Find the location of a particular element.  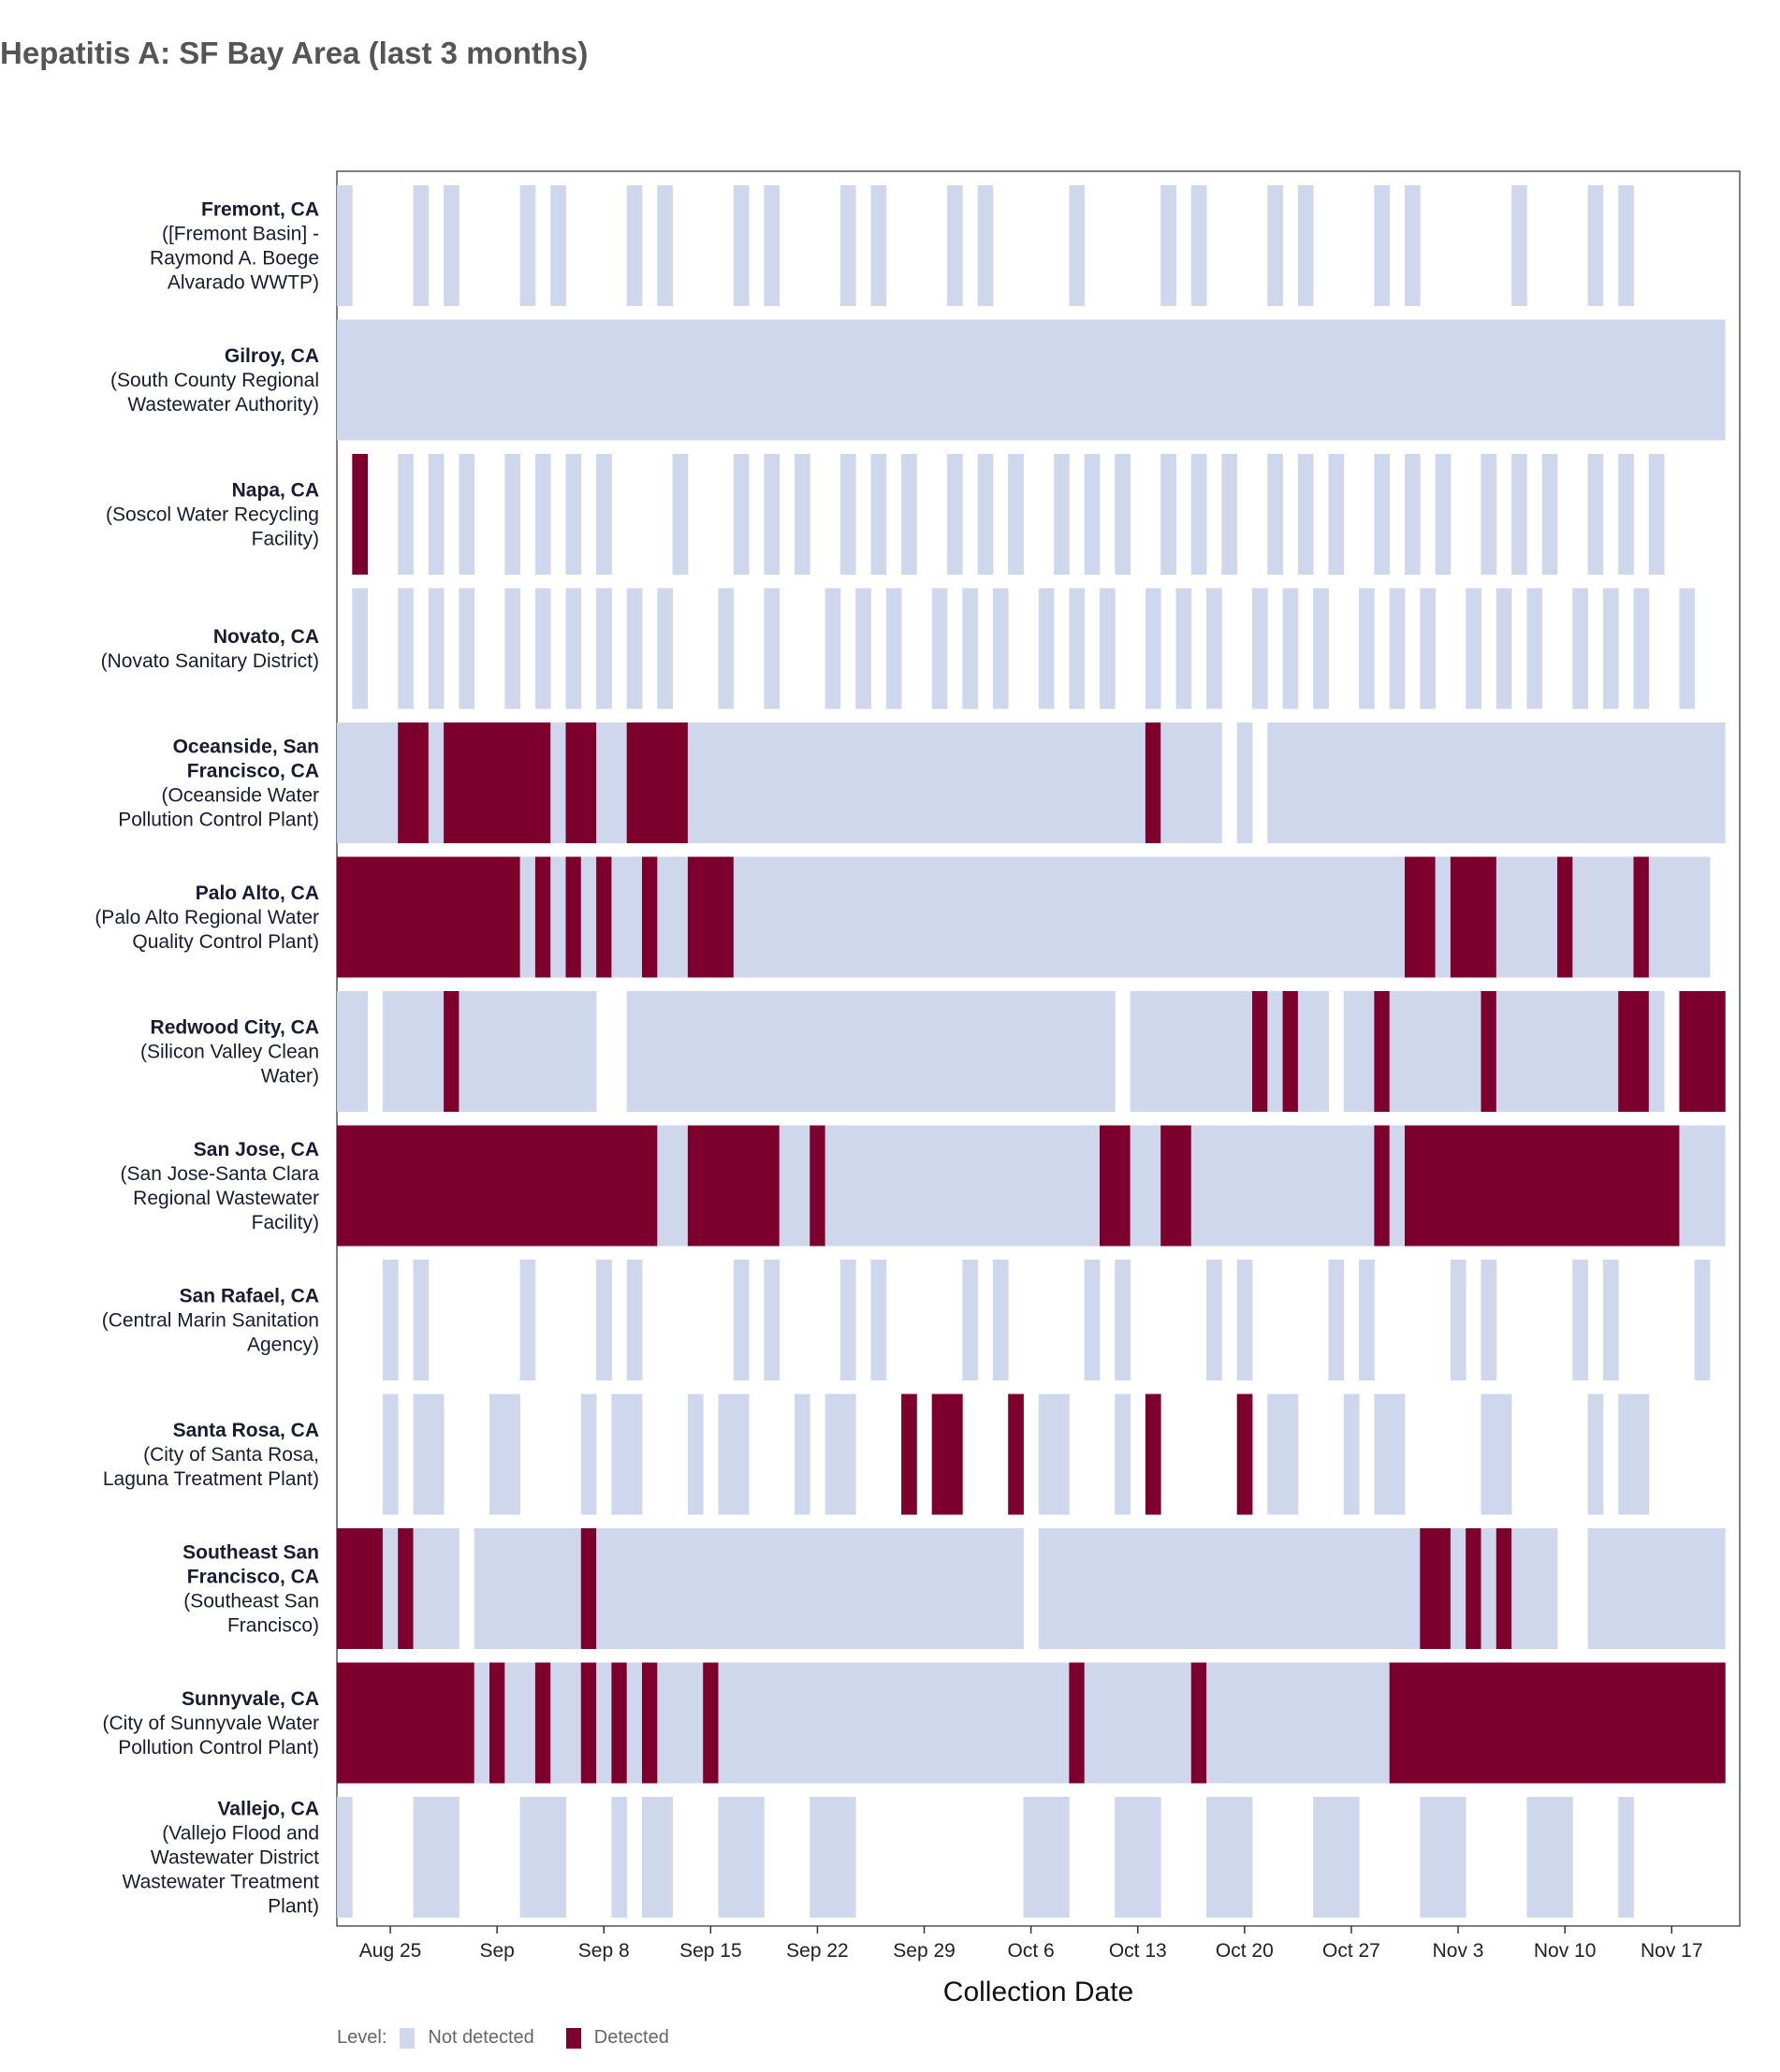

row-label-site: Southeast San is located at coordinates (250, 1553).